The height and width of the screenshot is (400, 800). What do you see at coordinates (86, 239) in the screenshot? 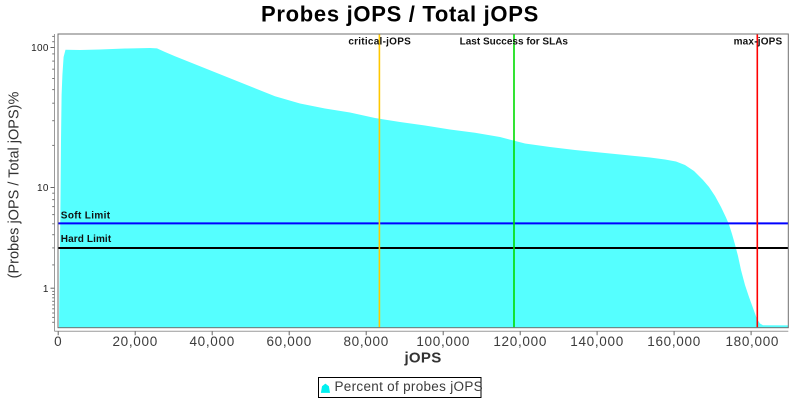
I see `svg-text: Hard Limit` at bounding box center [86, 239].